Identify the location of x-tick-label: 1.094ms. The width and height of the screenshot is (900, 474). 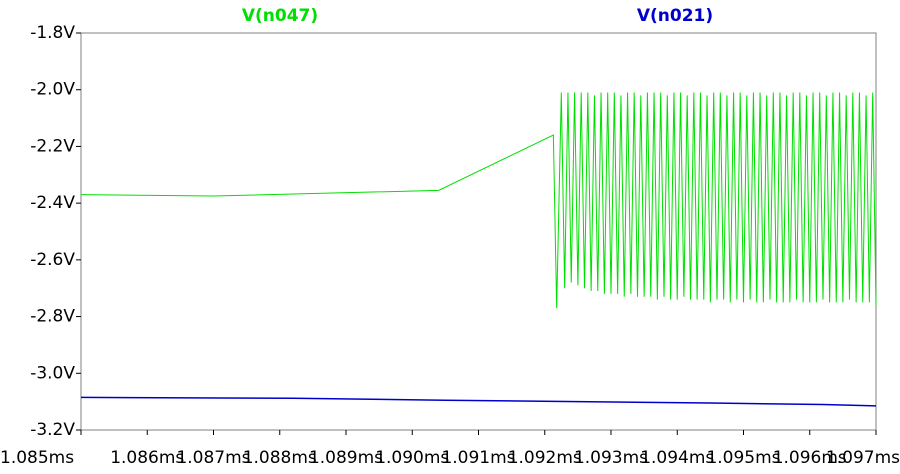
(677, 458).